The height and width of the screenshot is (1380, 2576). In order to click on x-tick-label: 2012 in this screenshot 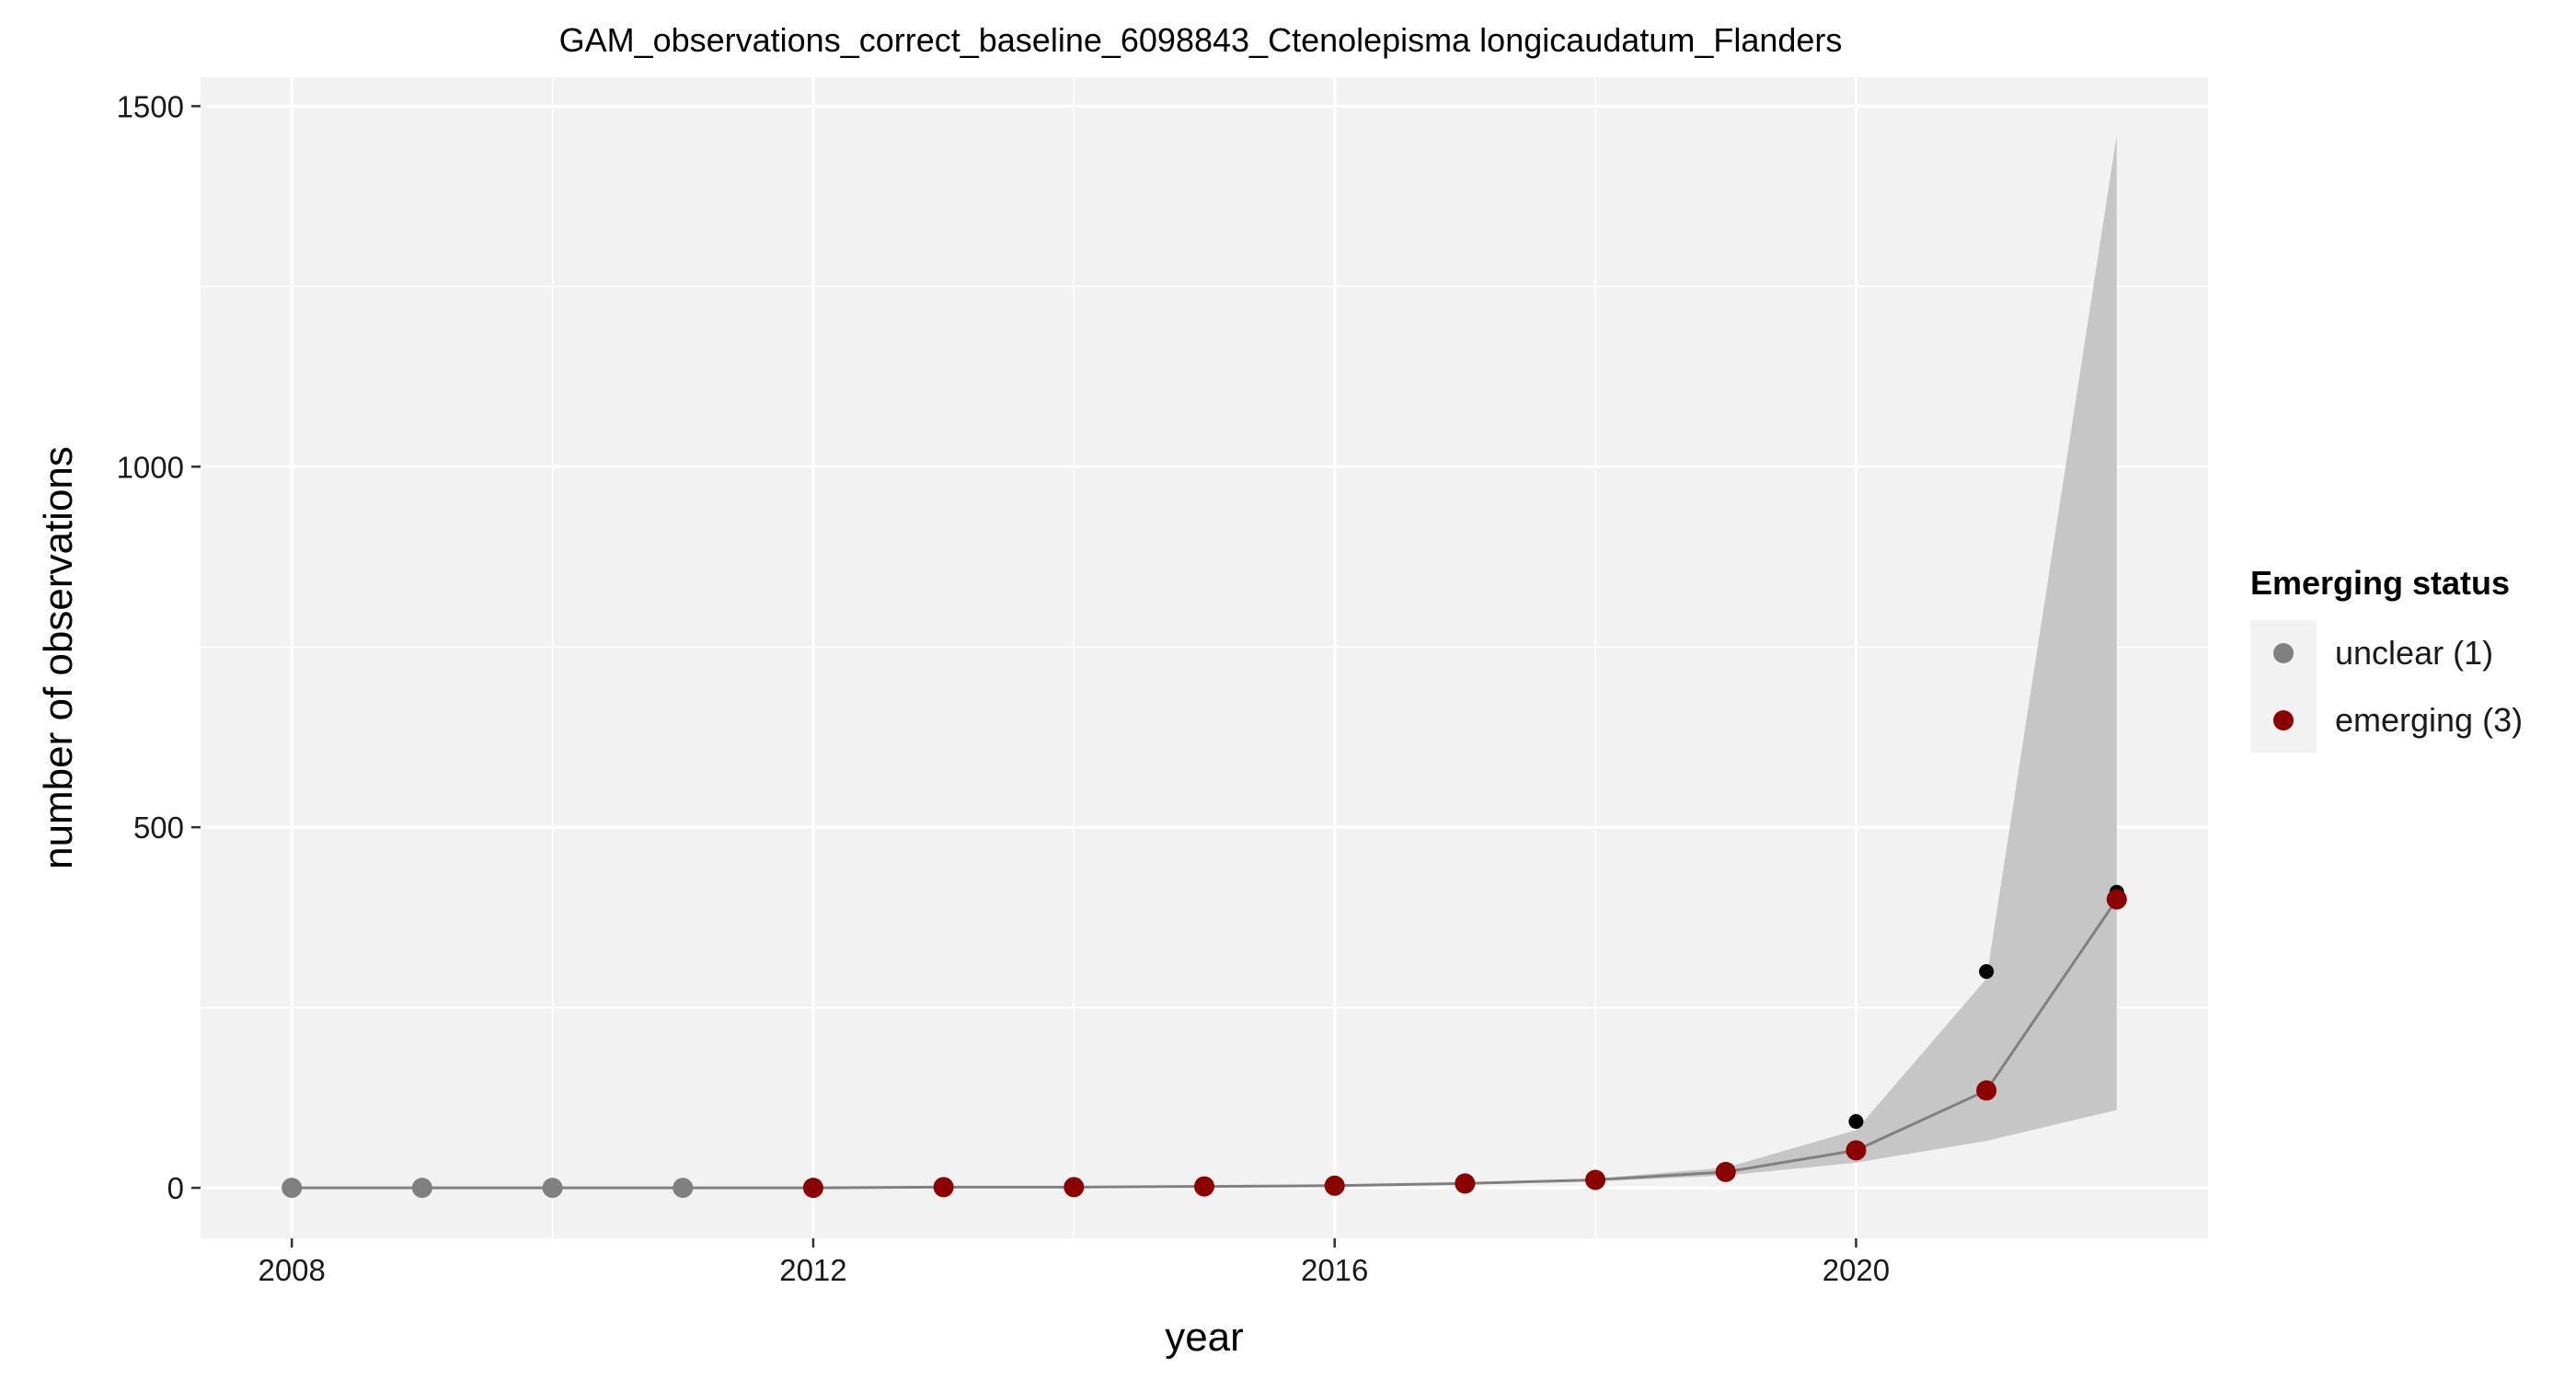, I will do `click(812, 1270)`.